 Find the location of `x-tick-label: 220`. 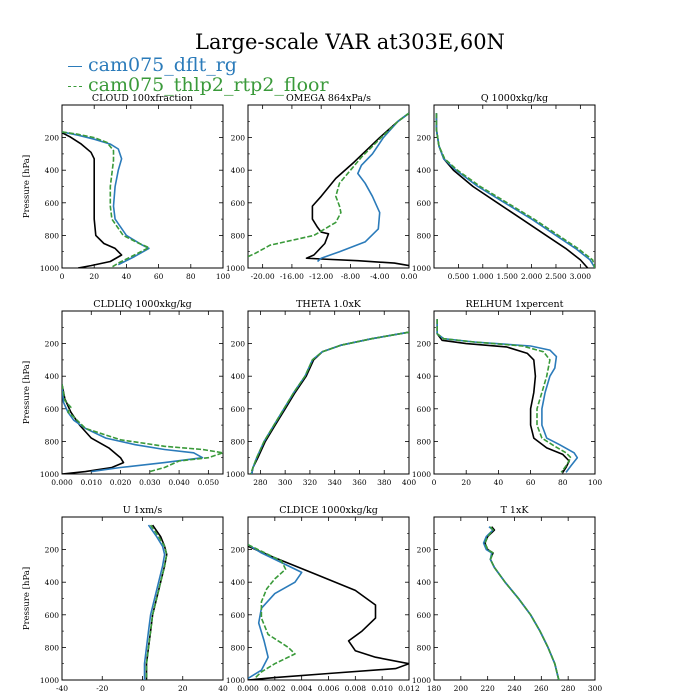

x-tick-label: 220 is located at coordinates (488, 688).